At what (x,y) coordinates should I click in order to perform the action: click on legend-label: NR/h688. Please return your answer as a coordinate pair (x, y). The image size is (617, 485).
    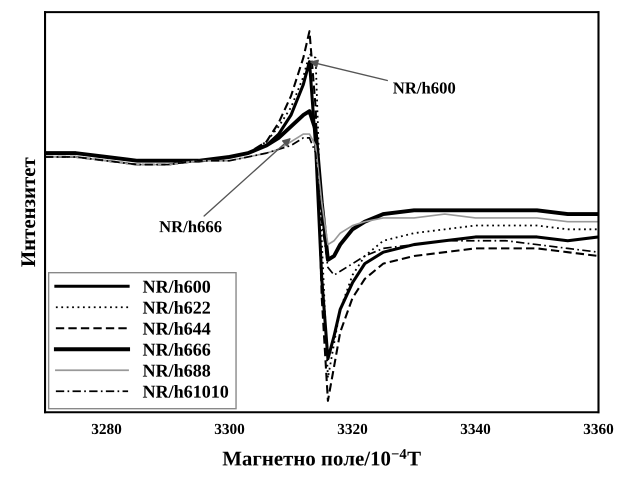
    Looking at the image, I should click on (176, 370).